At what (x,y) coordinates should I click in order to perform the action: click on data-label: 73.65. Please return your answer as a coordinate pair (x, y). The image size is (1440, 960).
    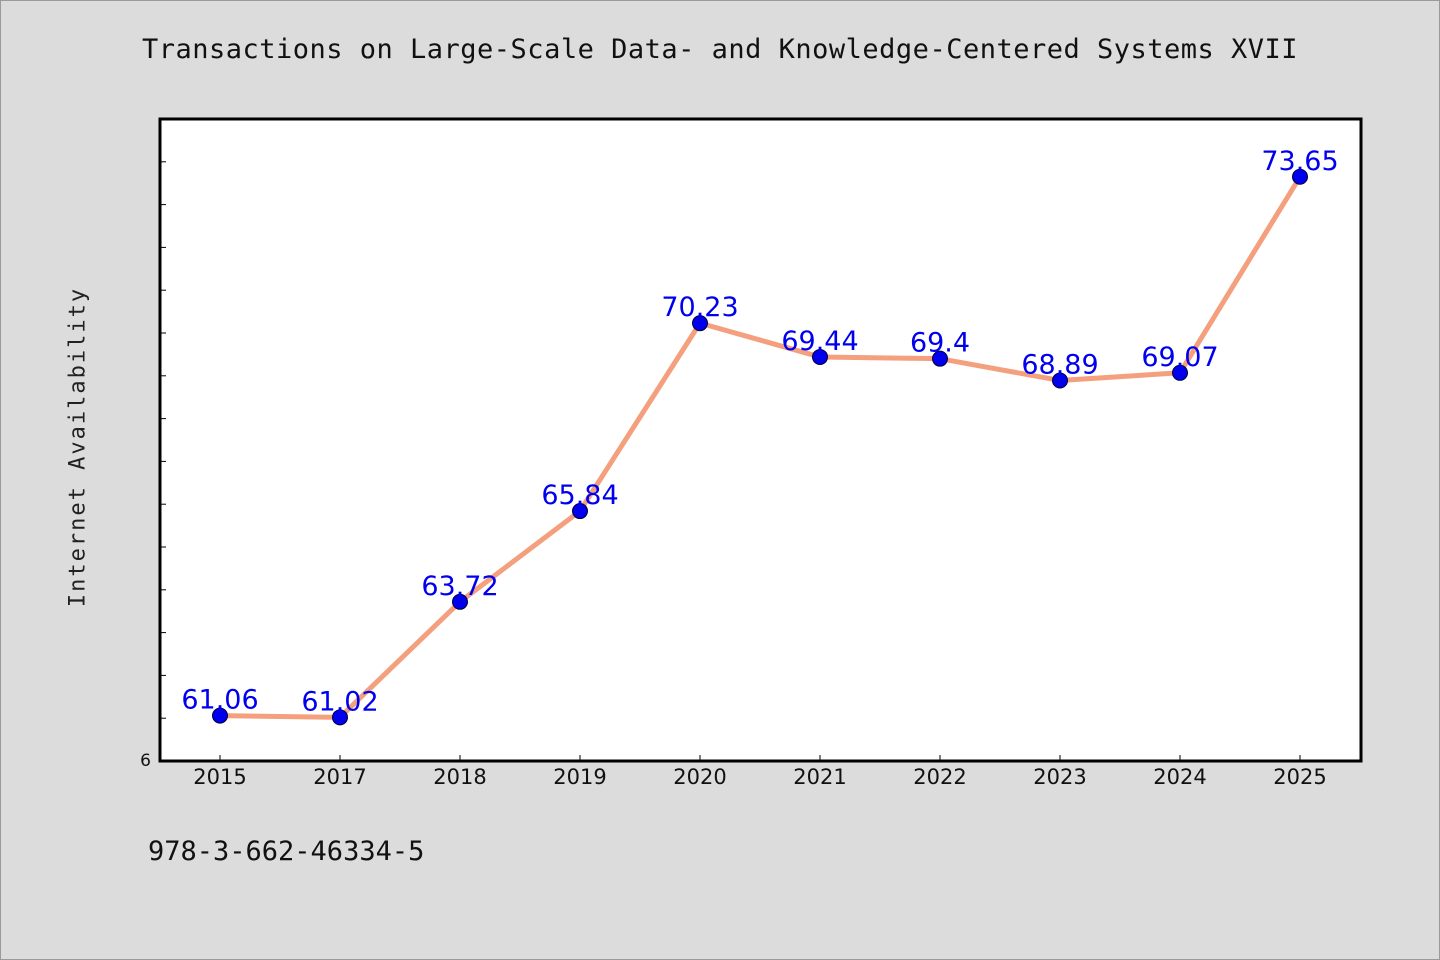
    Looking at the image, I should click on (1299, 161).